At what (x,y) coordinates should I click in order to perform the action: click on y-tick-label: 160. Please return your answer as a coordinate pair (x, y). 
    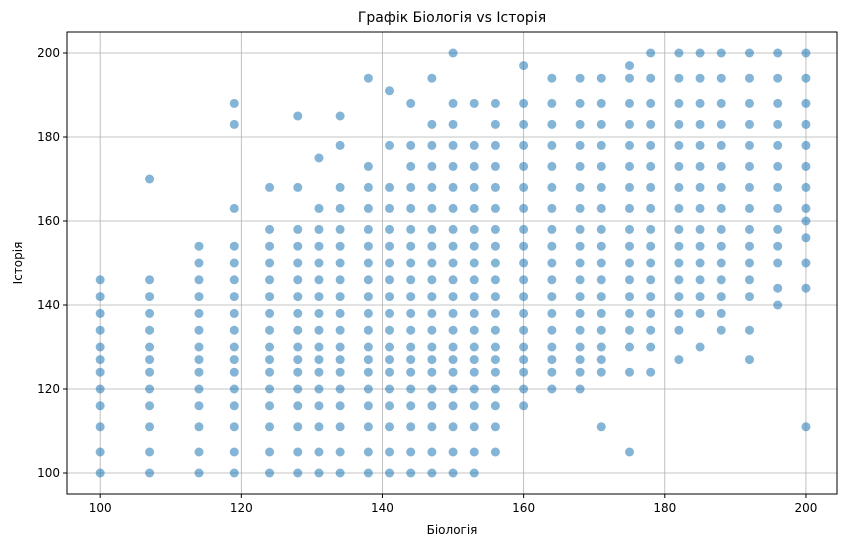
    Looking at the image, I should click on (48, 221).